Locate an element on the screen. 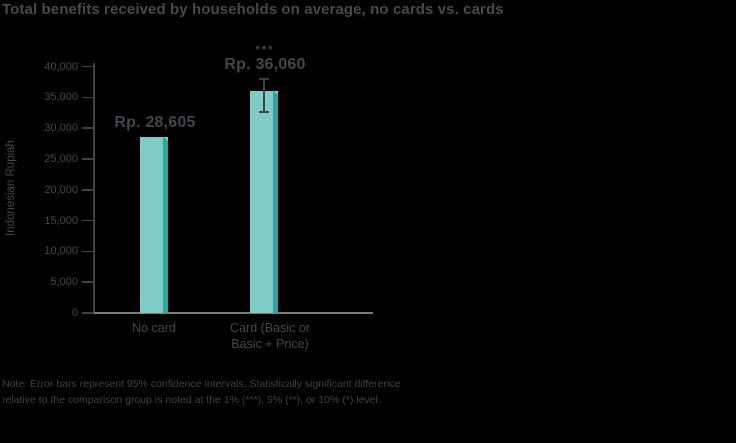  error-bar-line is located at coordinates (264, 95).